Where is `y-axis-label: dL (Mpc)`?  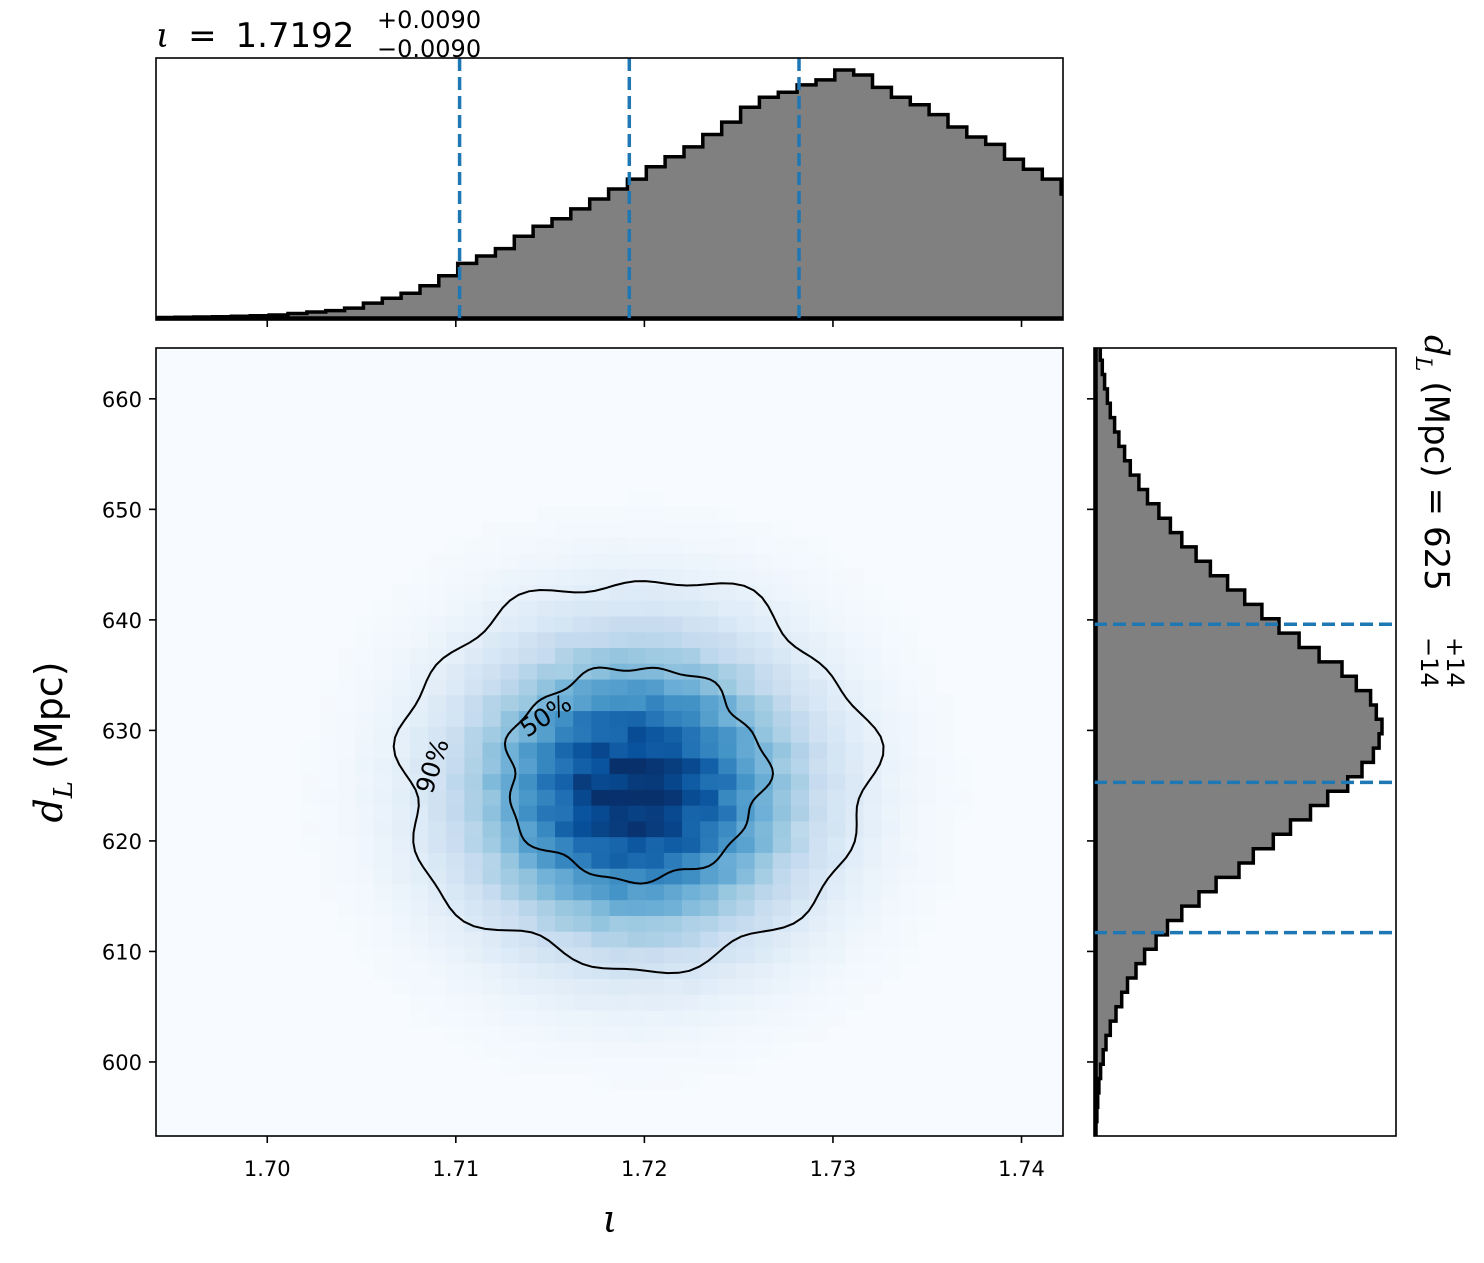
y-axis-label: dL (Mpc) is located at coordinates (53, 741).